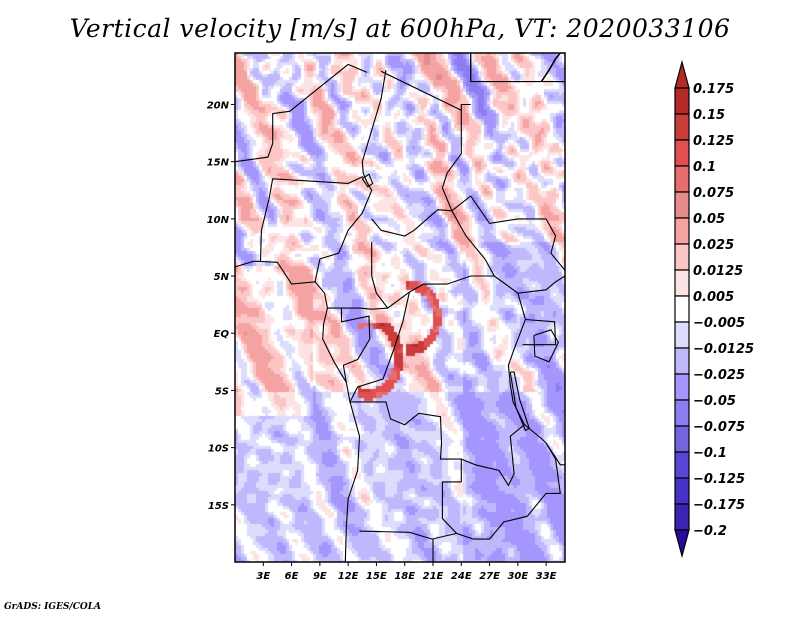 This screenshot has width=800, height=618. Describe the element at coordinates (709, 219) in the screenshot. I see `colorbar-label: 0.05` at that location.